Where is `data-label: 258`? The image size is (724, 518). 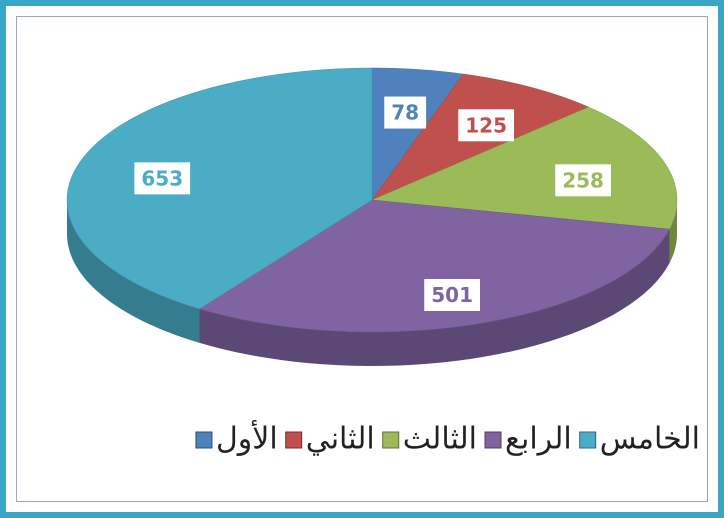
data-label: 258 is located at coordinates (583, 180).